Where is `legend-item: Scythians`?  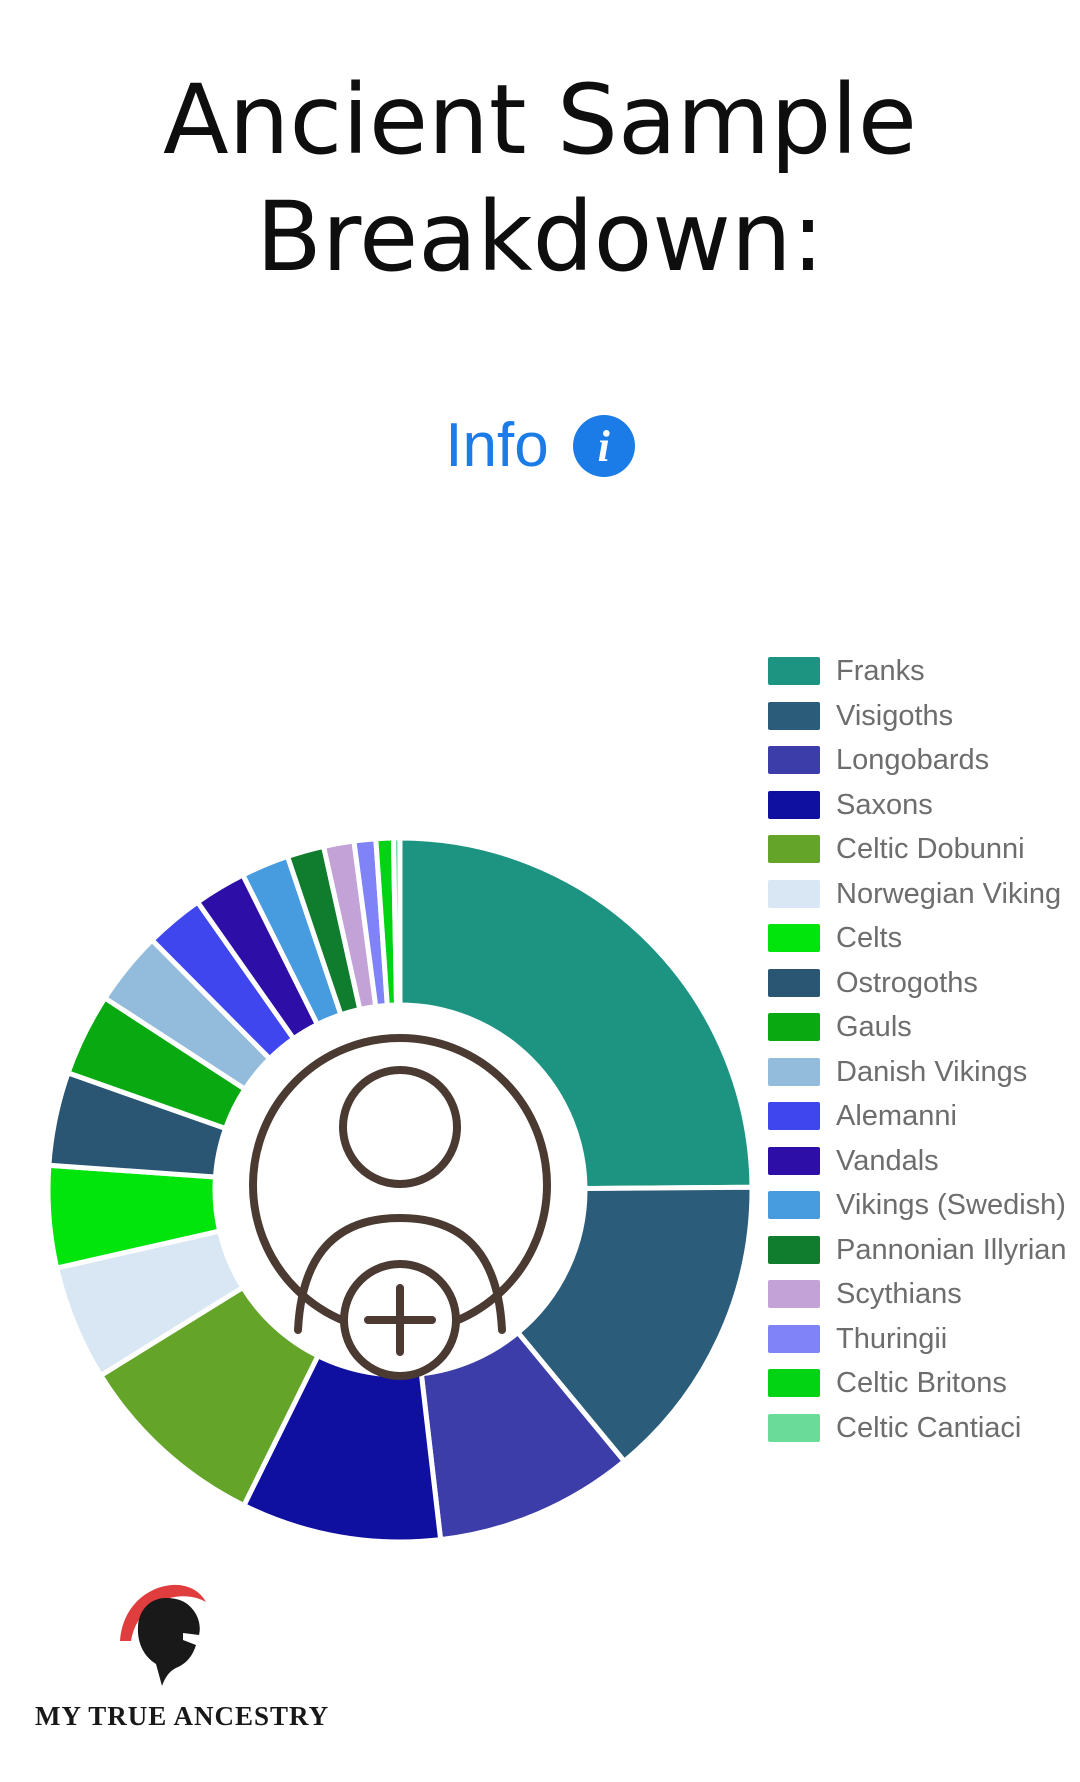
legend-item: Scythians is located at coordinates (917, 1294).